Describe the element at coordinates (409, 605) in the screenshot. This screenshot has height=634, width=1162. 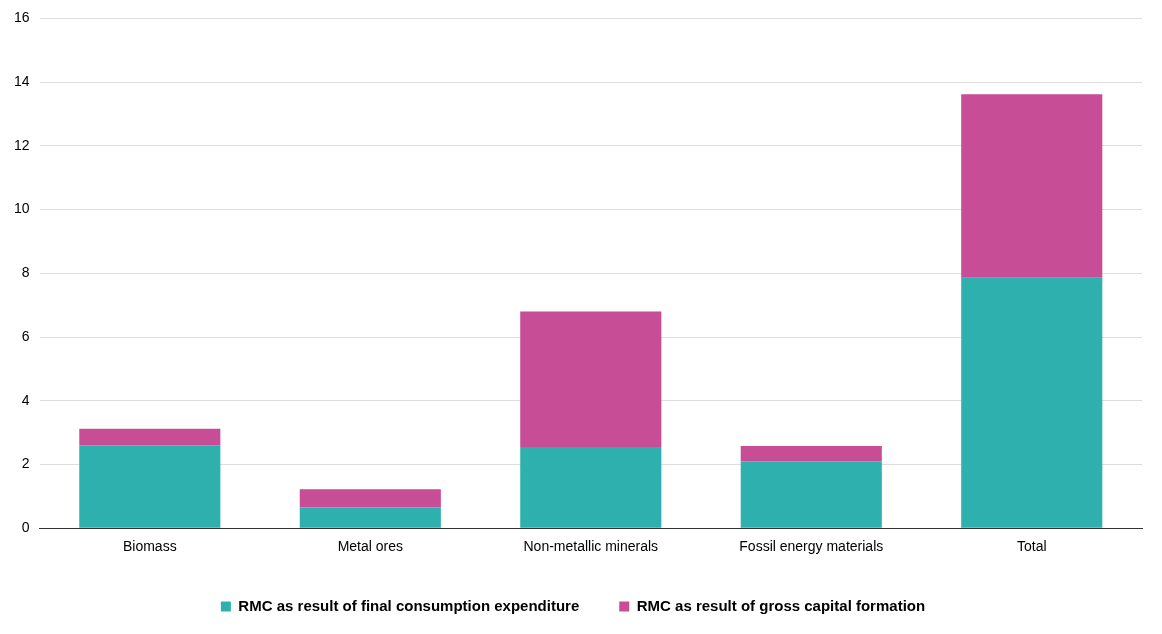
I see `legend-label: RMC as result of final consumption expenditure` at that location.